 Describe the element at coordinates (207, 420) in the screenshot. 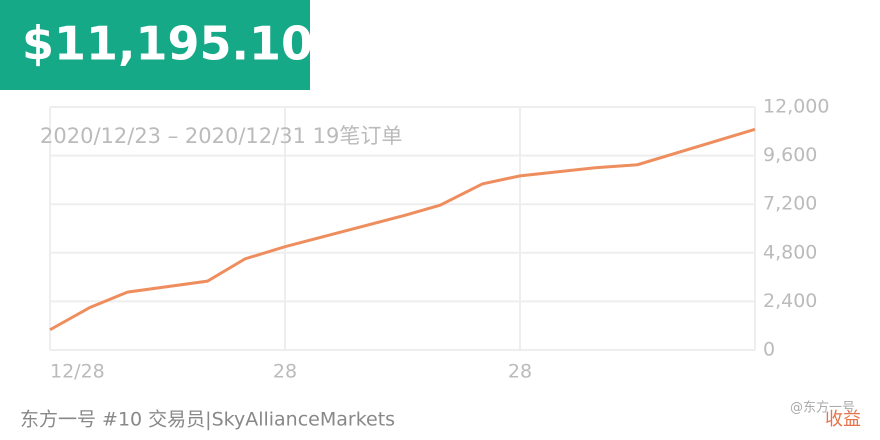

I see `trader-info: 东方一号 #10 交易员|SkyAllianceMarkets` at that location.